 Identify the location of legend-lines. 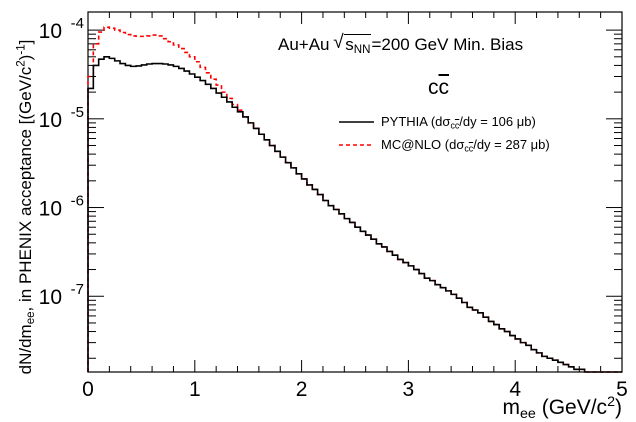
(356, 133).